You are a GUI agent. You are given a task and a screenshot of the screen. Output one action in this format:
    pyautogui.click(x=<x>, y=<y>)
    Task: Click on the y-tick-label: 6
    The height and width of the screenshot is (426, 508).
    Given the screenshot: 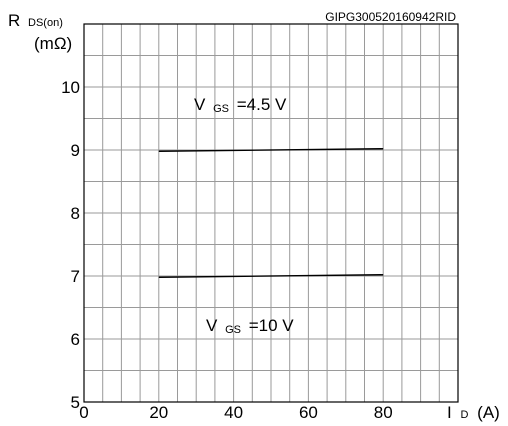 What is the action you would take?
    pyautogui.click(x=75, y=339)
    